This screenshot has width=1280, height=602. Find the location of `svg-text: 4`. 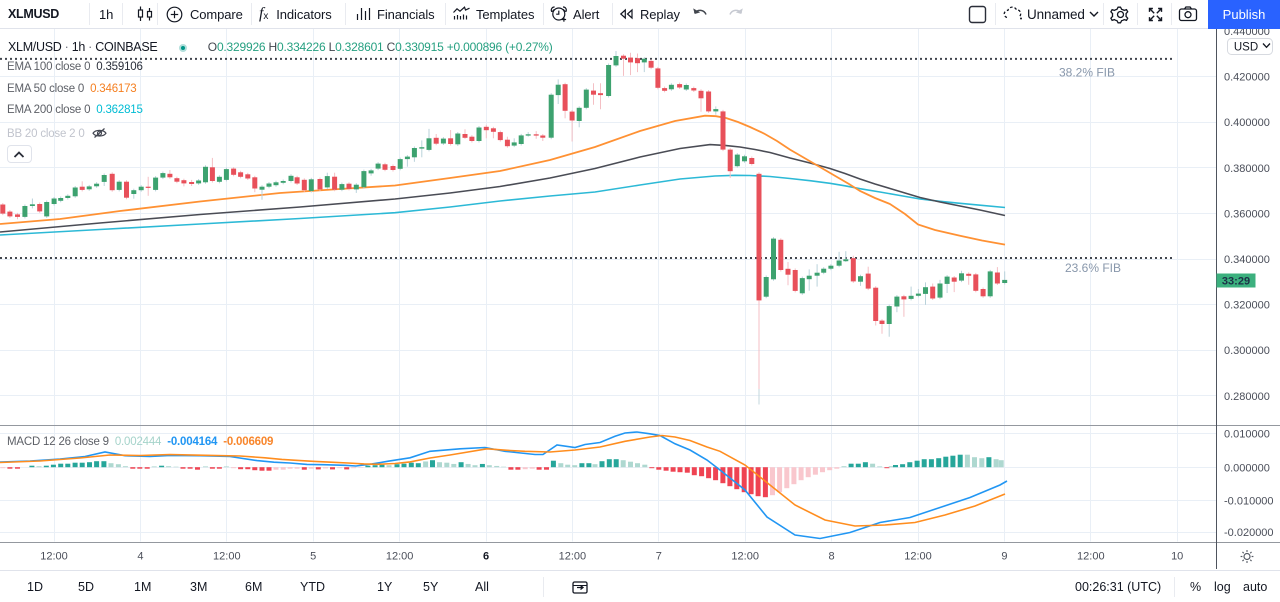

svg-text: 4 is located at coordinates (140, 557).